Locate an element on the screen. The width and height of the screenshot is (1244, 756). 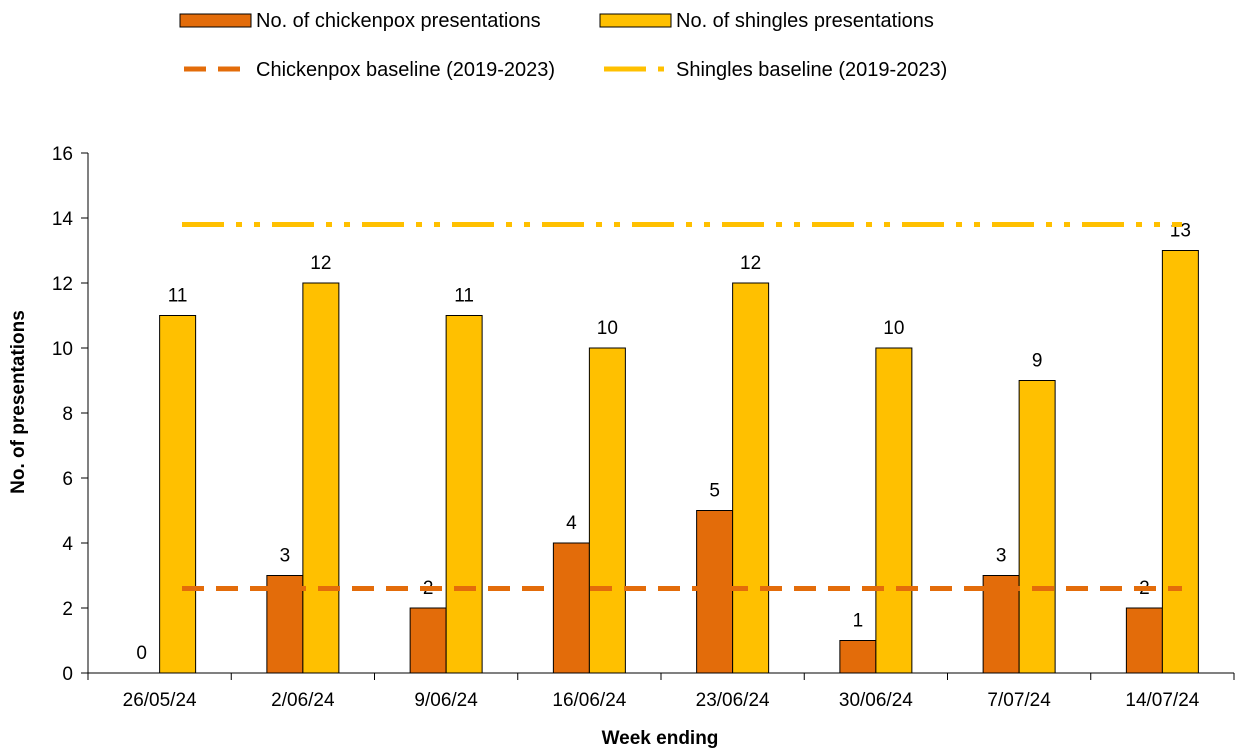
x-tick-label: 9/06/24 is located at coordinates (446, 700).